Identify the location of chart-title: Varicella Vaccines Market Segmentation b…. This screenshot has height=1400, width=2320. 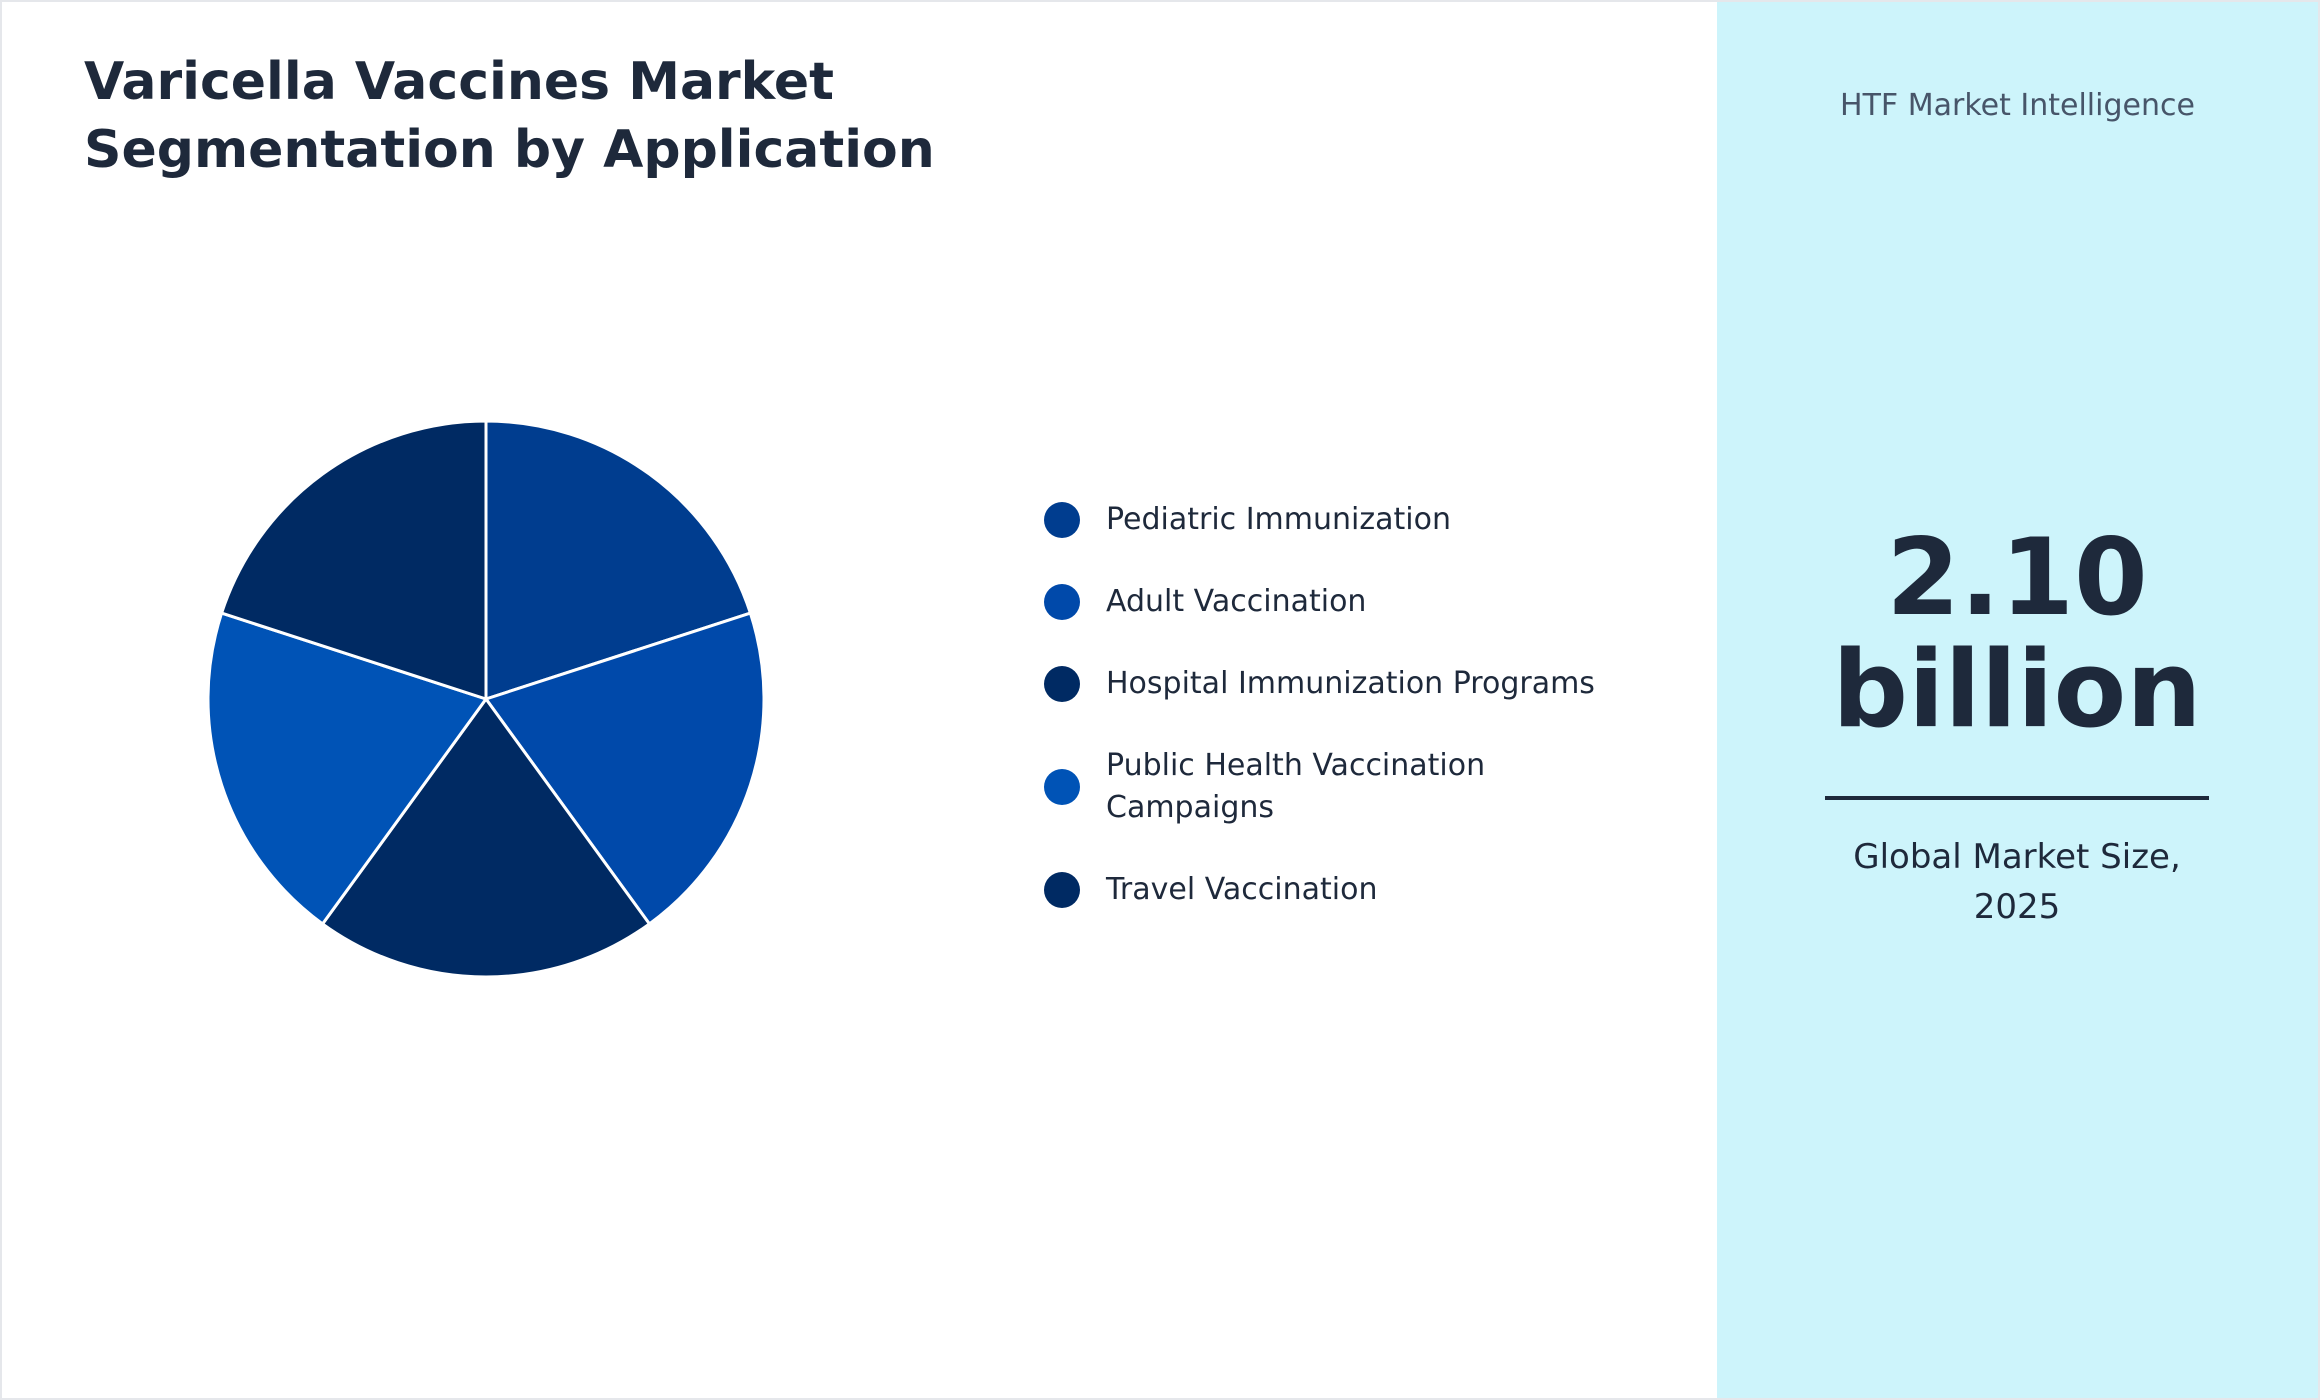
(509, 116).